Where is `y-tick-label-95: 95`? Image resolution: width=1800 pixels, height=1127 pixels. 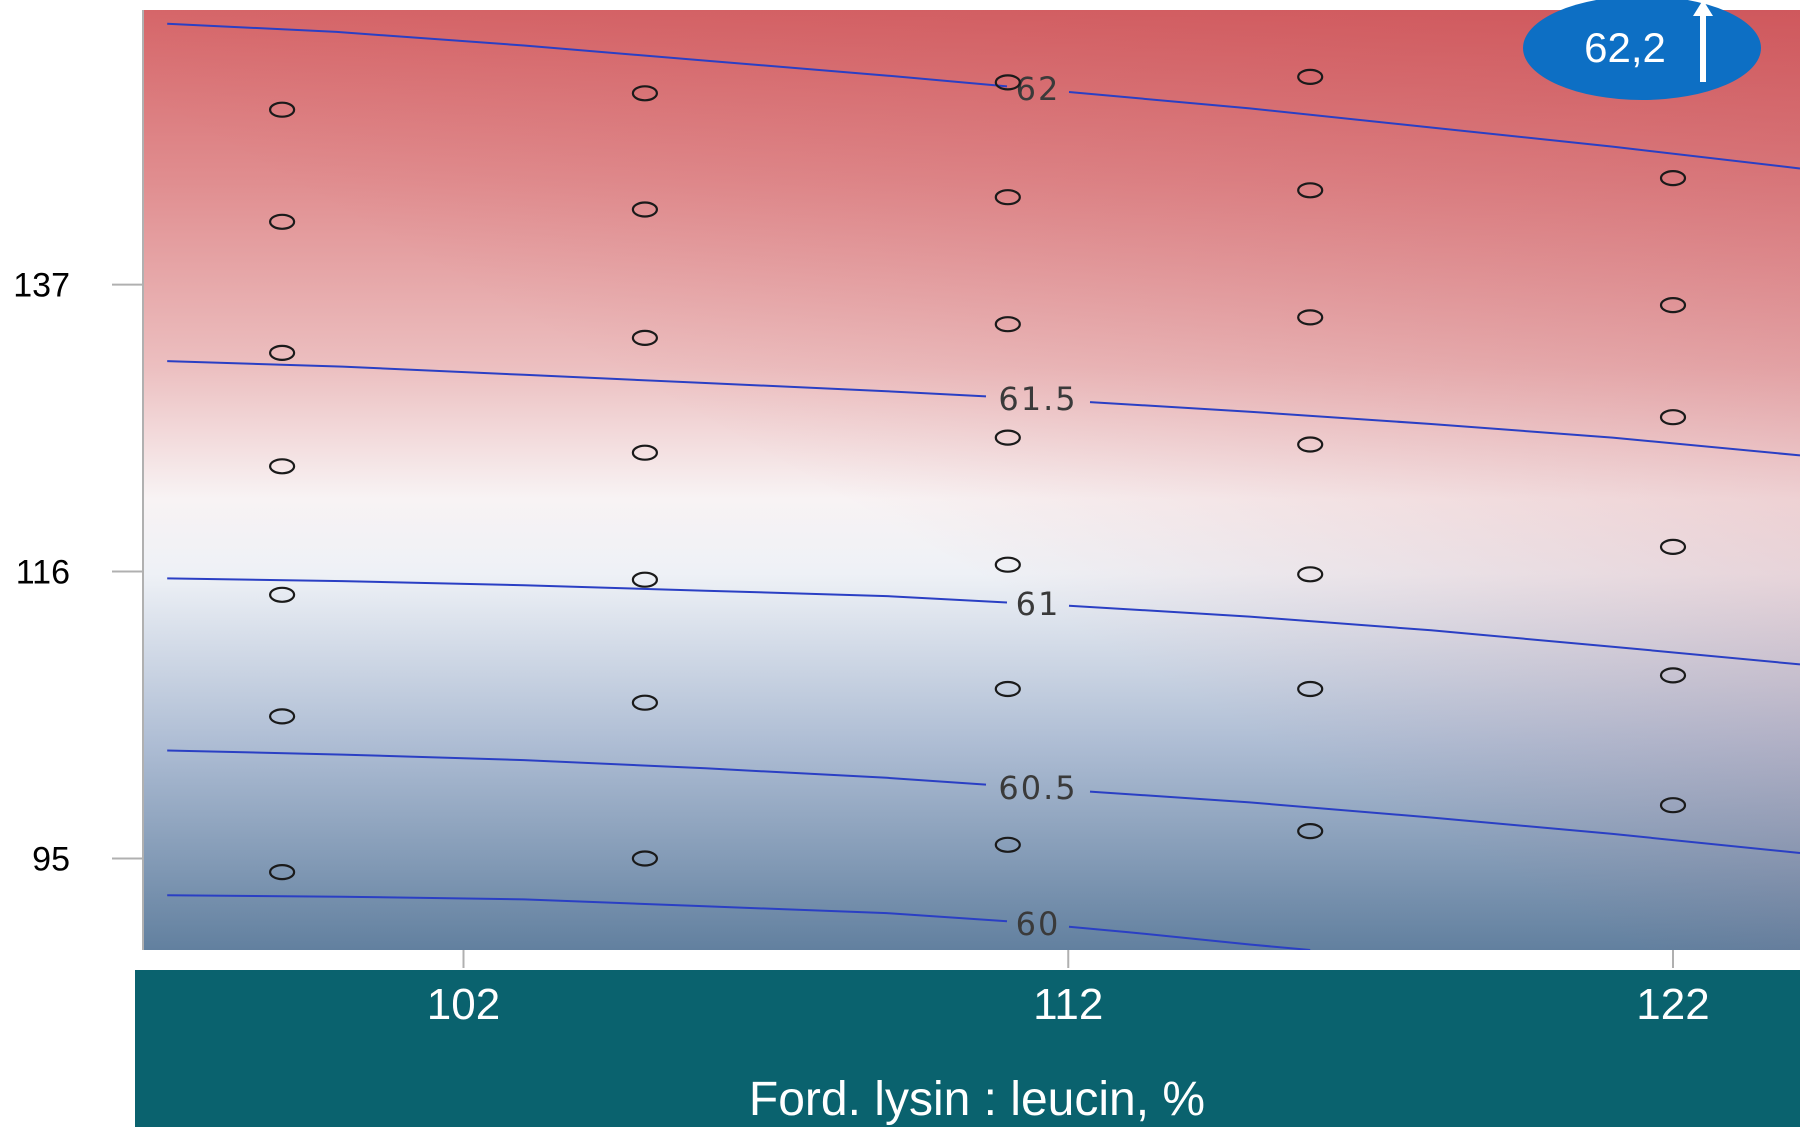 y-tick-label-95: 95 is located at coordinates (51, 859).